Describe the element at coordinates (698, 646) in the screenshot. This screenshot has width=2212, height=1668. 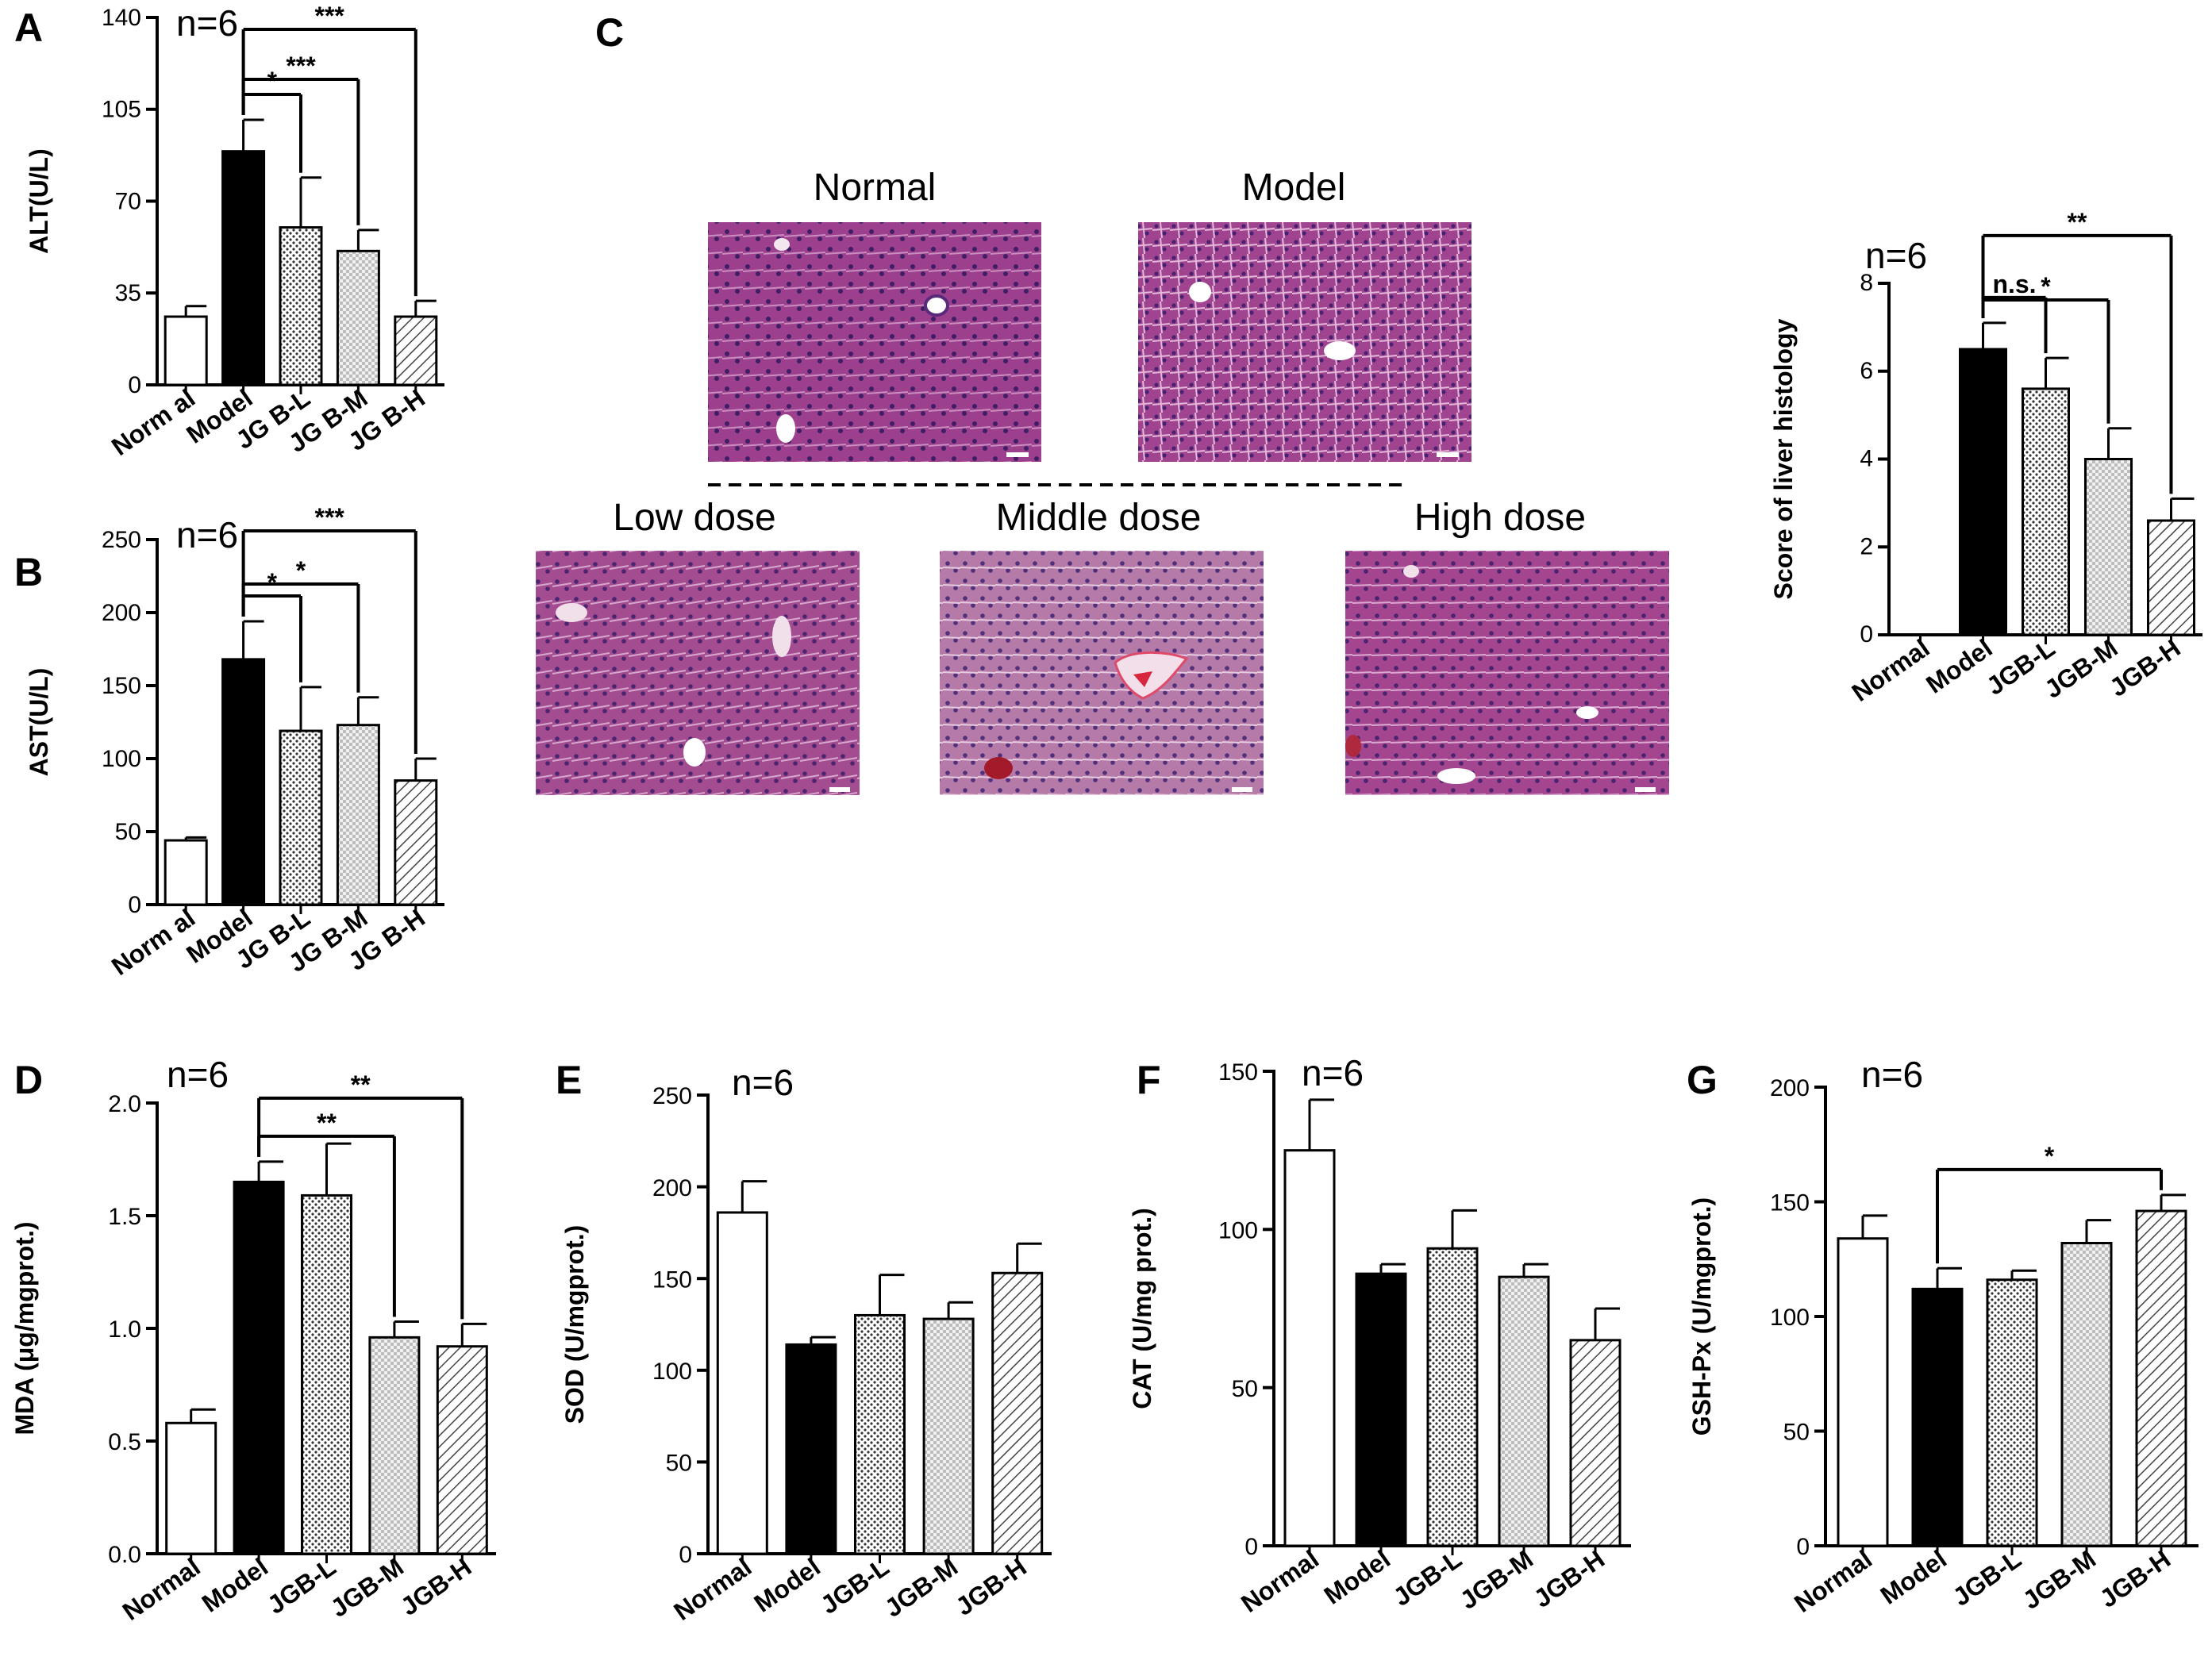
I see `histology-low-dose: Low dose` at that location.